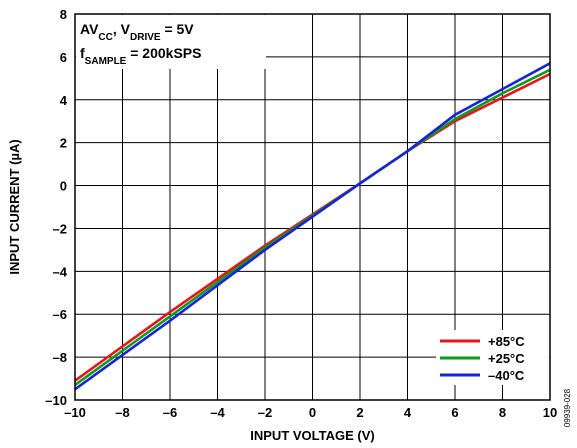 The image size is (577, 448). What do you see at coordinates (506, 341) in the screenshot?
I see `legend-label: +85°C` at bounding box center [506, 341].